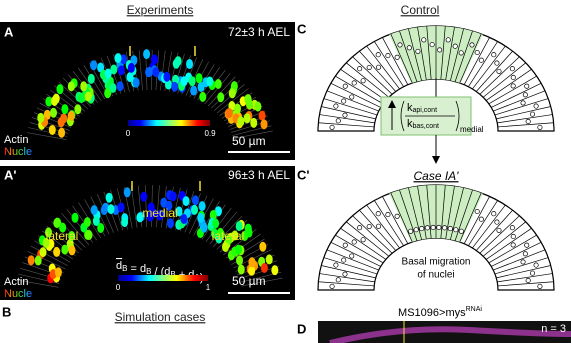  I want to click on panel-label: A, so click(9, 31).